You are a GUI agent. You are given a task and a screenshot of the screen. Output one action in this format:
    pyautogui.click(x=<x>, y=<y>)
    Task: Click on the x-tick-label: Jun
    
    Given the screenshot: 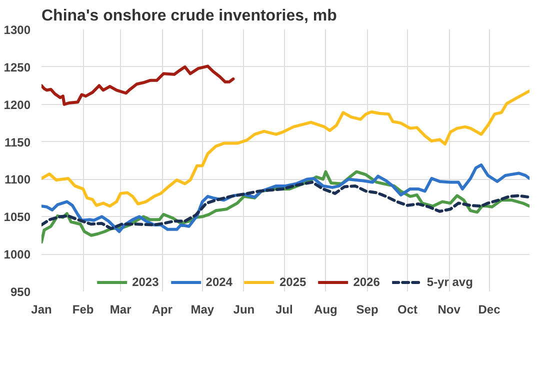 What is the action you would take?
    pyautogui.click(x=244, y=309)
    